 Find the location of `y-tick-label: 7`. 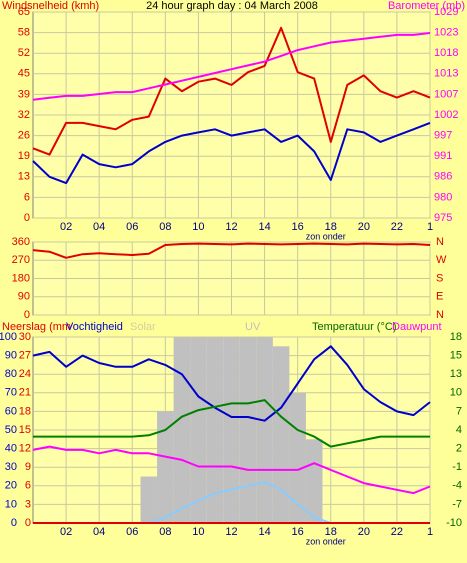

y-tick-label: 7 is located at coordinates (459, 411).